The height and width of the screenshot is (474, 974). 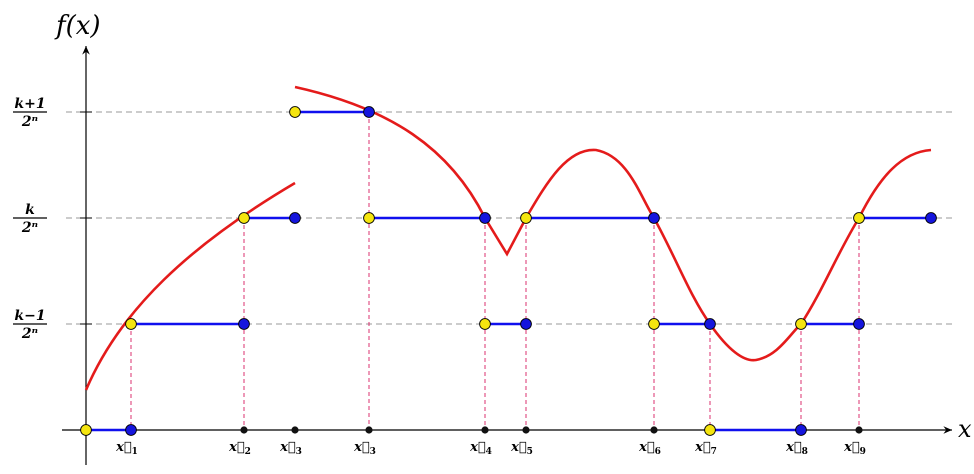 I want to click on level-numerator: k+1, so click(x=29, y=104).